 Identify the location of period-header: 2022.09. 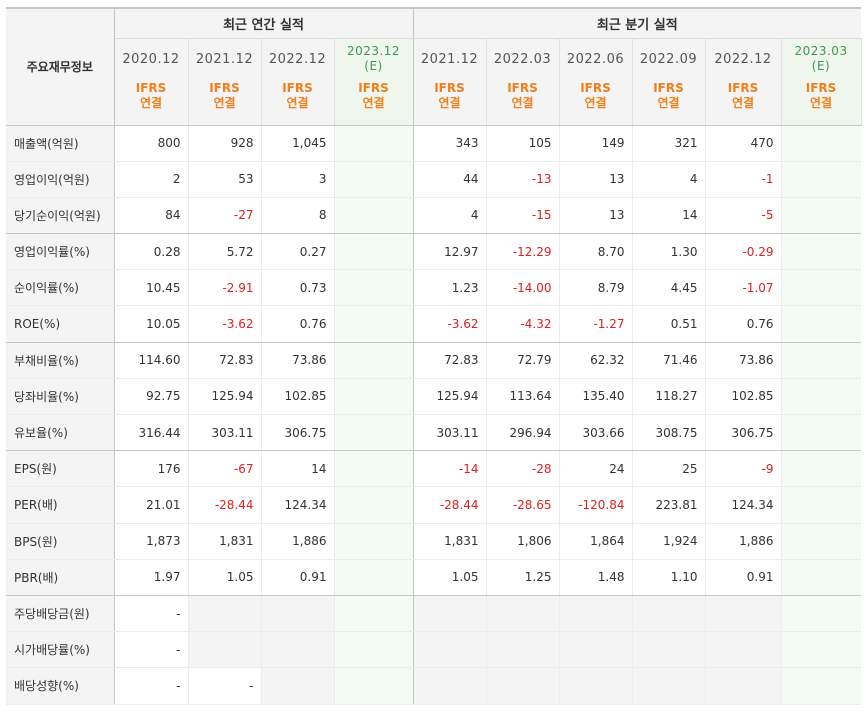
(669, 59).